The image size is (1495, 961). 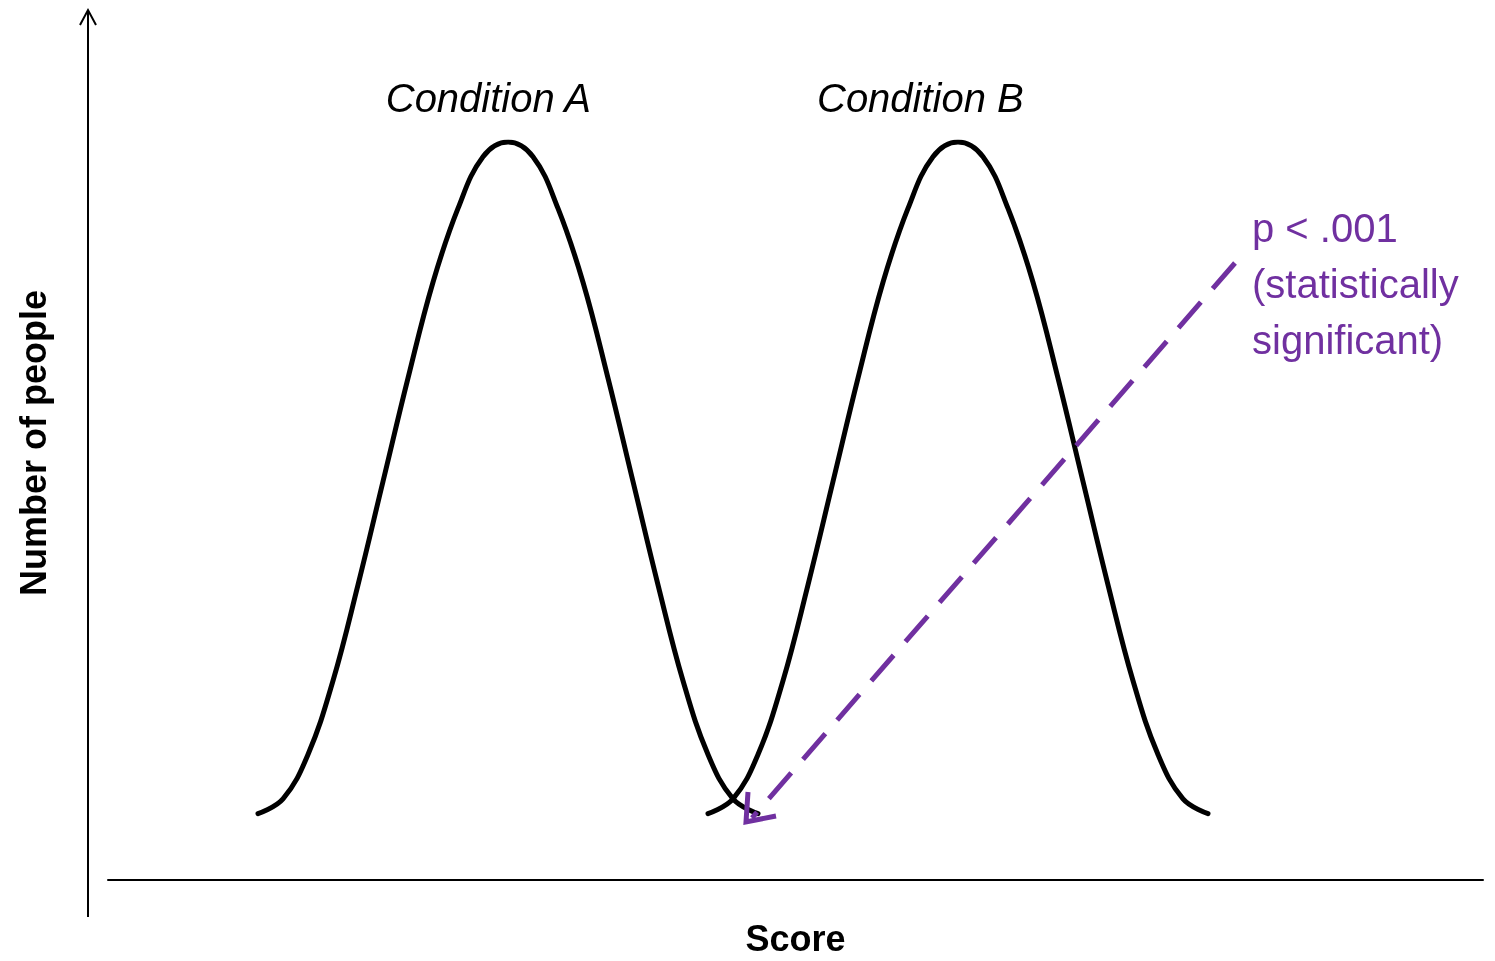 I want to click on text: Condition B, so click(x=920, y=98).